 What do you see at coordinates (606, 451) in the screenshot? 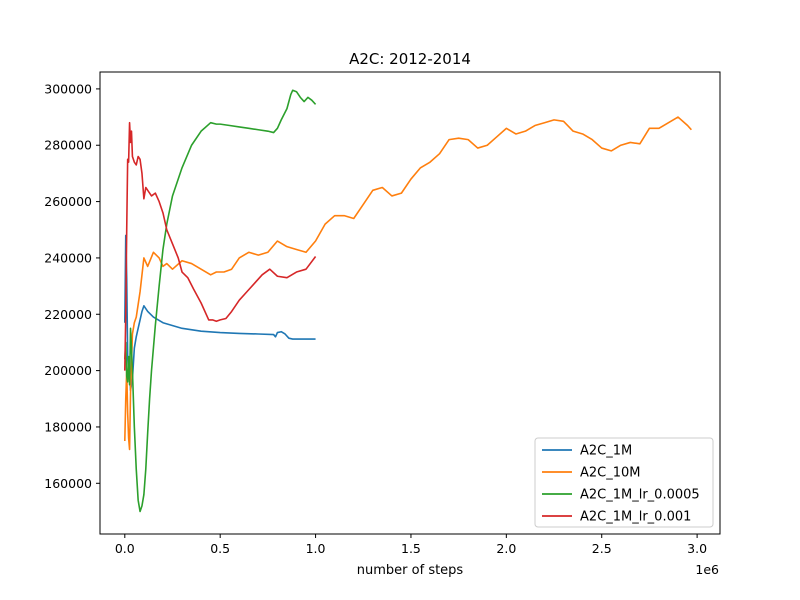
I see `legend-label-a2c-1m: A2C_1M` at bounding box center [606, 451].